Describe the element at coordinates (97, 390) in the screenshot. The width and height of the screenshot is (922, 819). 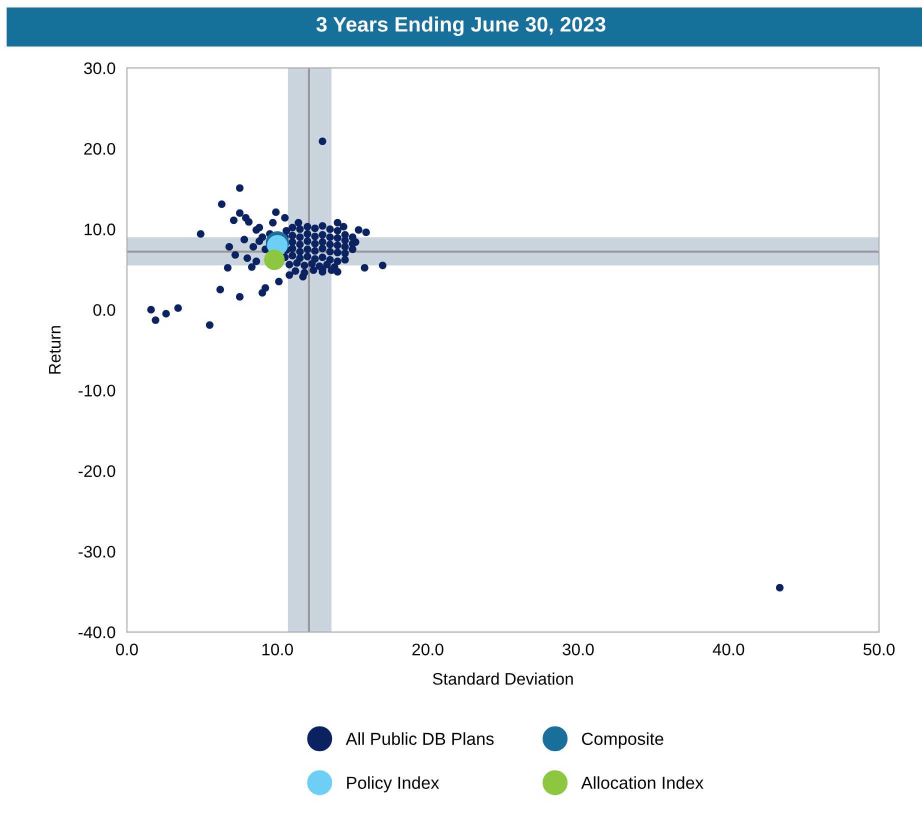
I see `y-tick-label: -10.0` at that location.